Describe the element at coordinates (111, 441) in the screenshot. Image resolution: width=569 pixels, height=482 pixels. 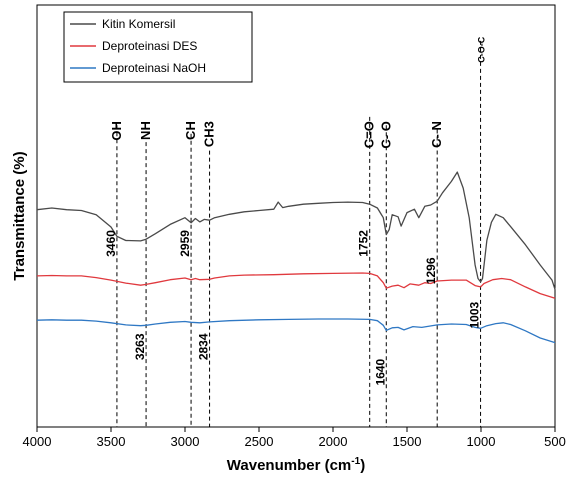
I see `x-tick-label: 3500` at that location.